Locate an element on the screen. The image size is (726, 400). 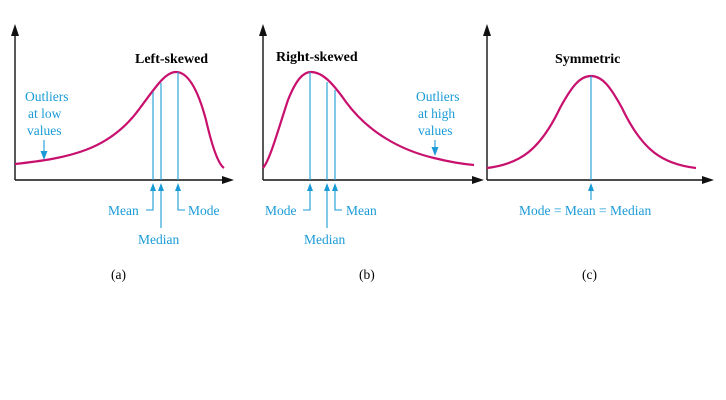
panel-caption: (b) is located at coordinates (367, 274).